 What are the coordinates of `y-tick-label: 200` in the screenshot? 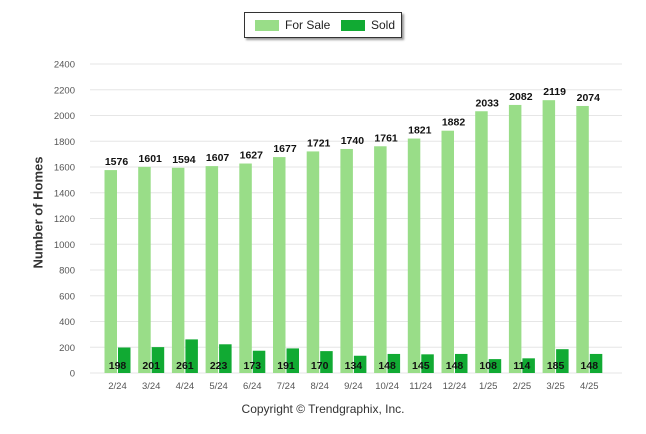 It's located at (67, 348).